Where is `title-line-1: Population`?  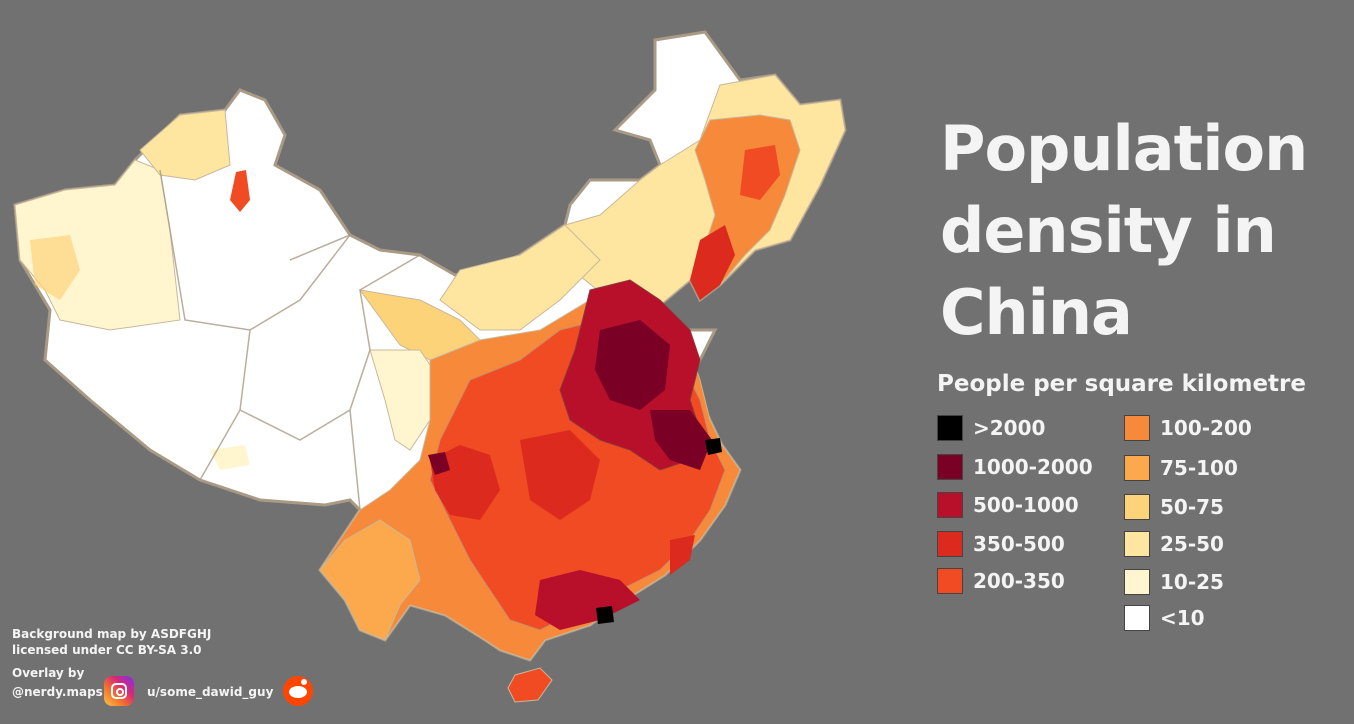 title-line-1: Population is located at coordinates (1124, 148).